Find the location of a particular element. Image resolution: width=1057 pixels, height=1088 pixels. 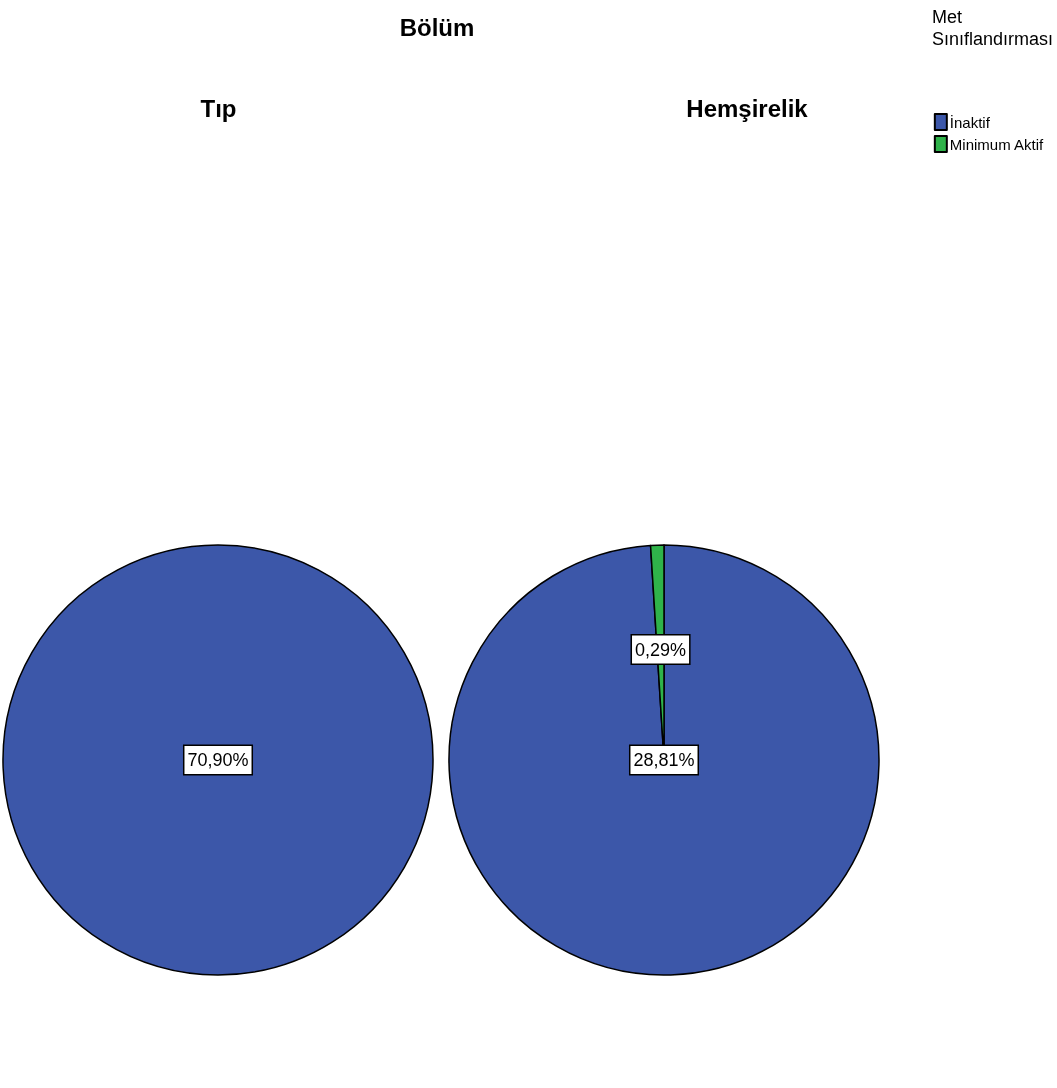

legend-title: Met Sınıflandırması is located at coordinates (992, 28).